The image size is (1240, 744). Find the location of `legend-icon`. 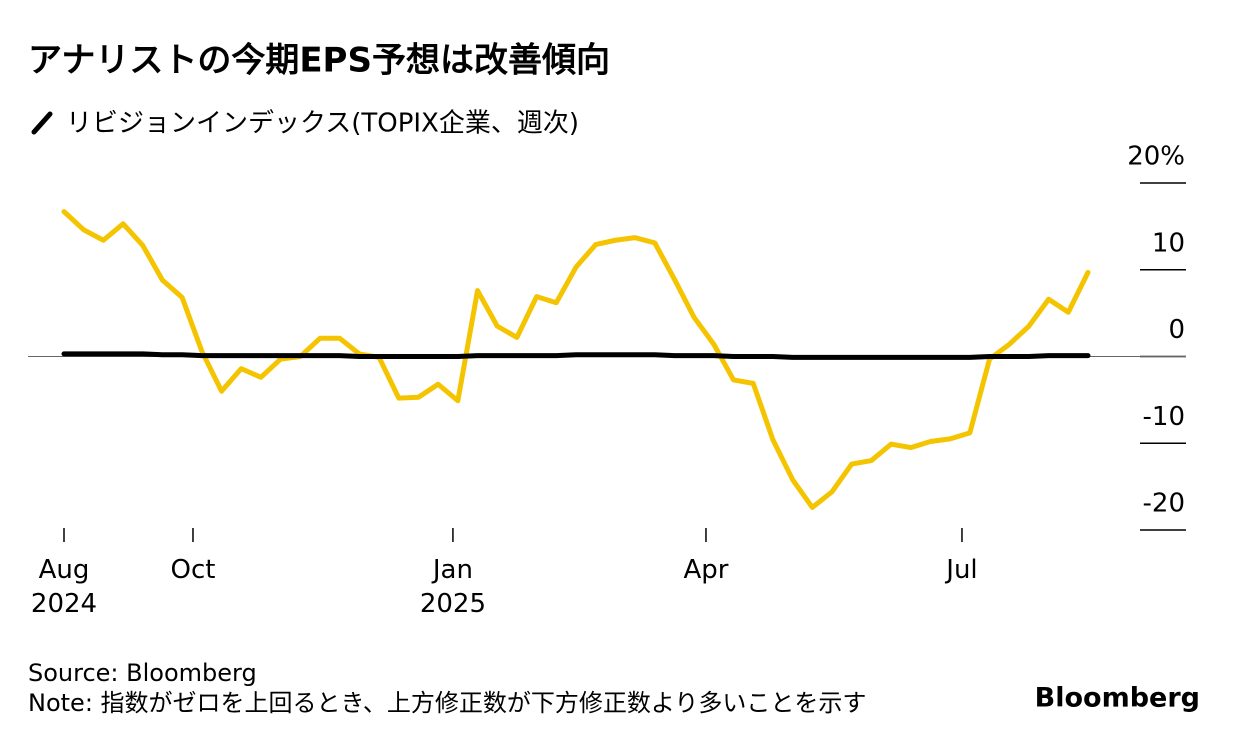

legend-icon is located at coordinates (42, 123).